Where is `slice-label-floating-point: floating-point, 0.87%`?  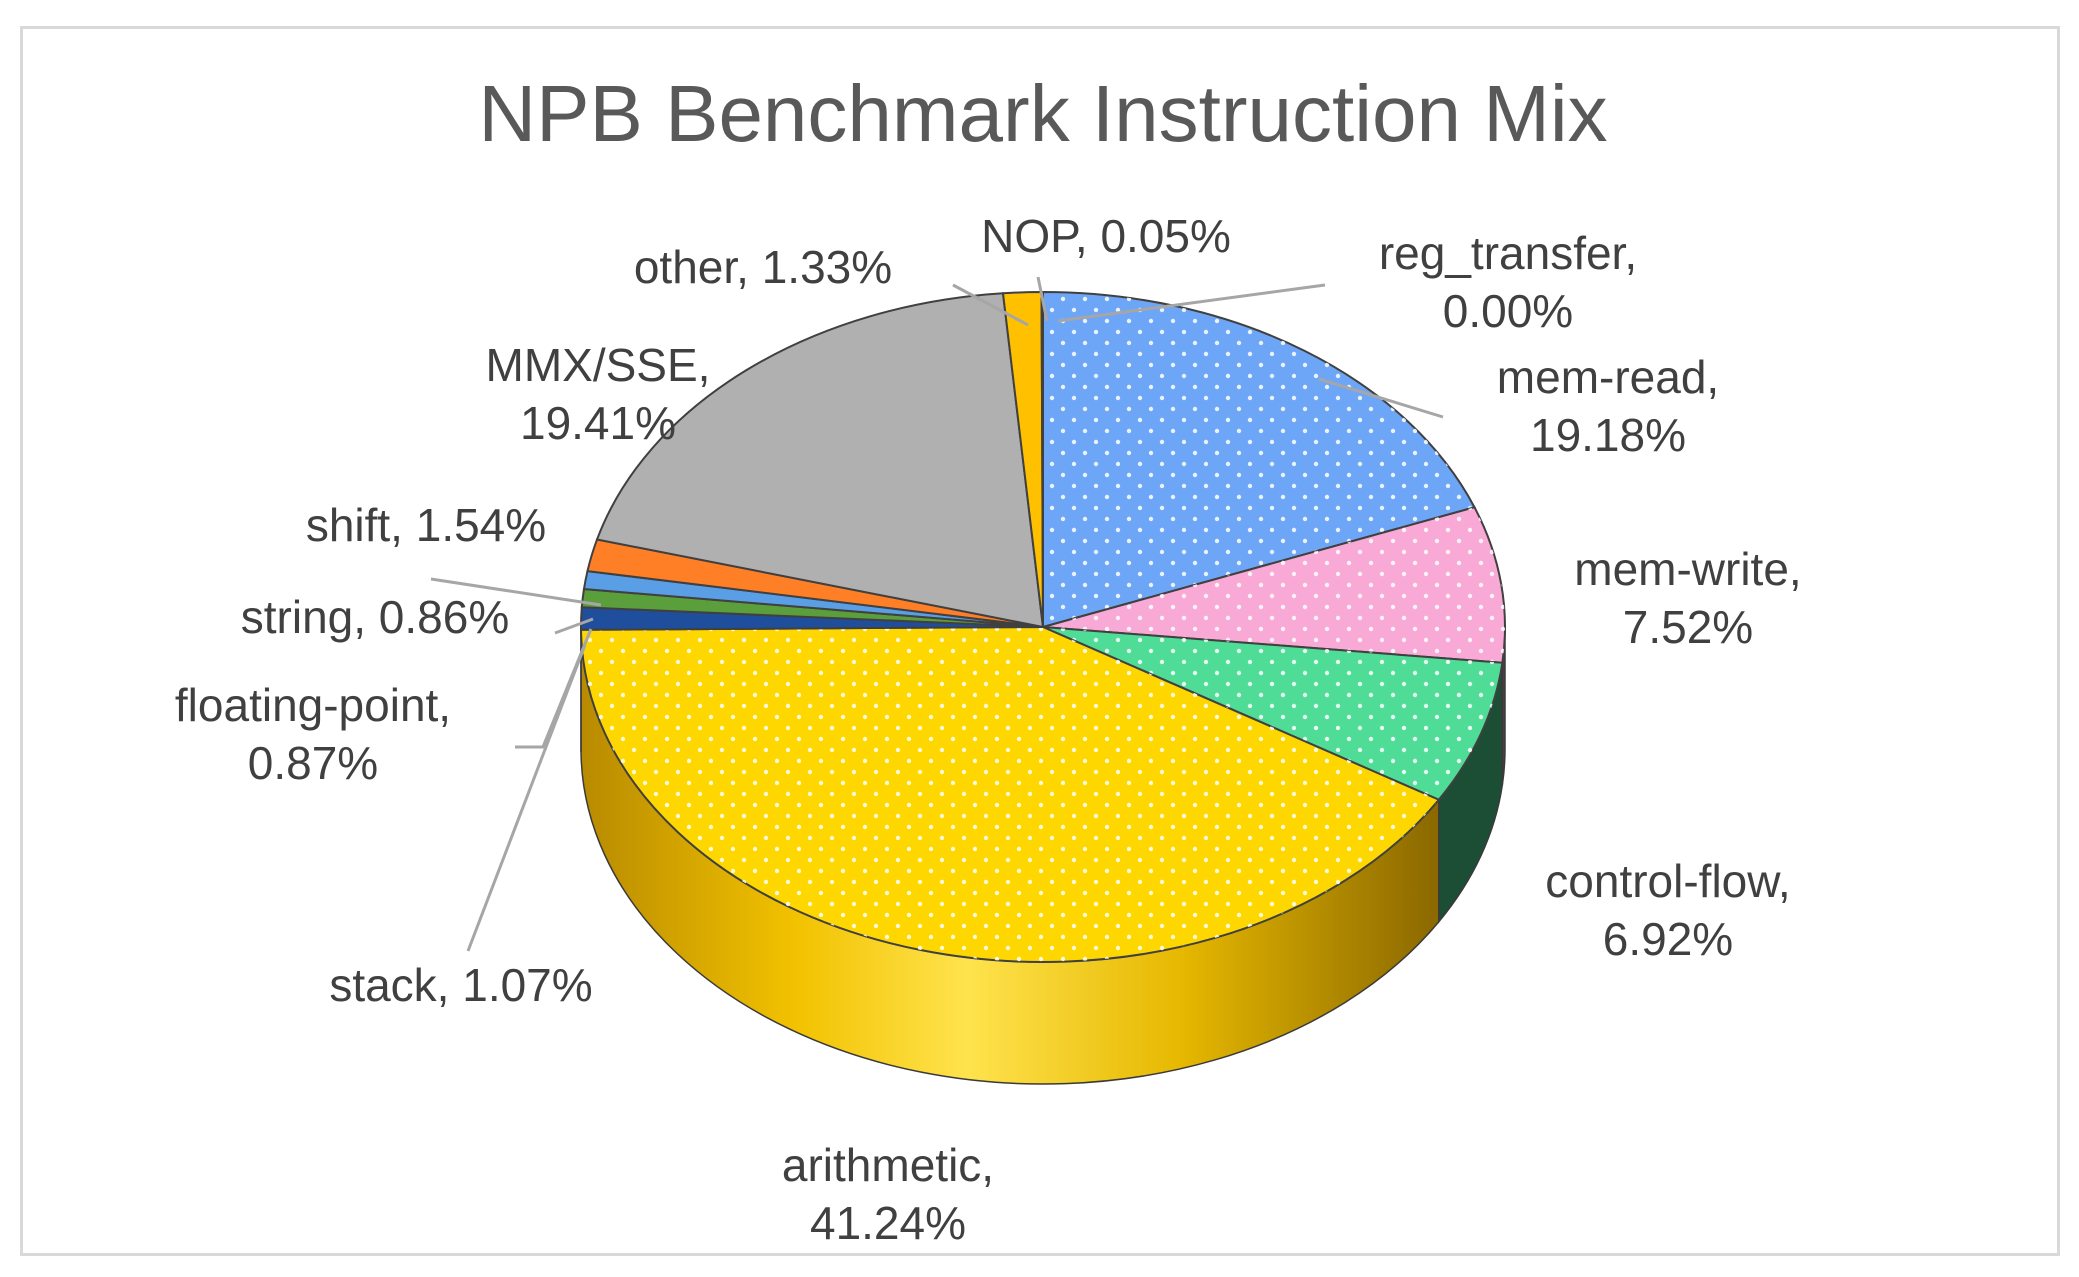
slice-label-floating-point: floating-point, 0.87% is located at coordinates (313, 734).